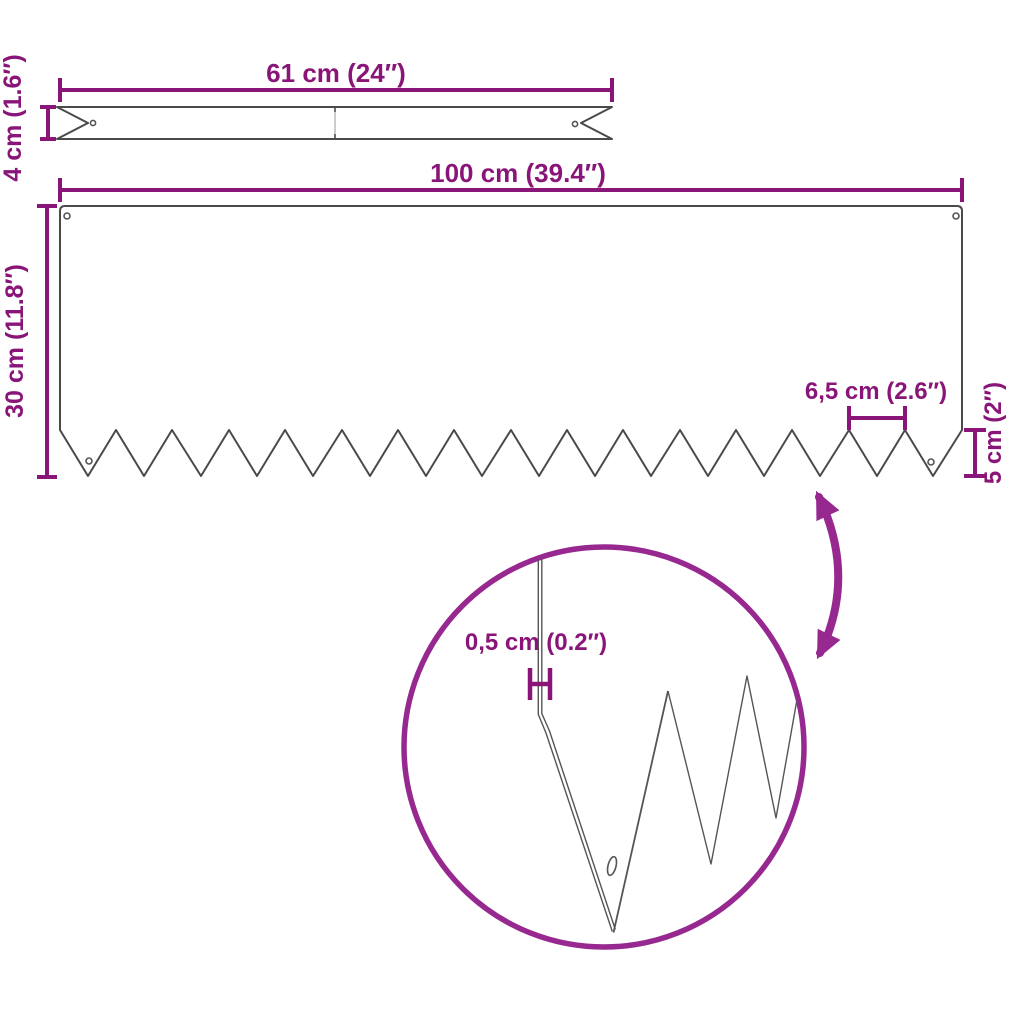 The image size is (1024, 1024). Describe the element at coordinates (829, 575) in the screenshot. I see `zoom-arrow` at that location.